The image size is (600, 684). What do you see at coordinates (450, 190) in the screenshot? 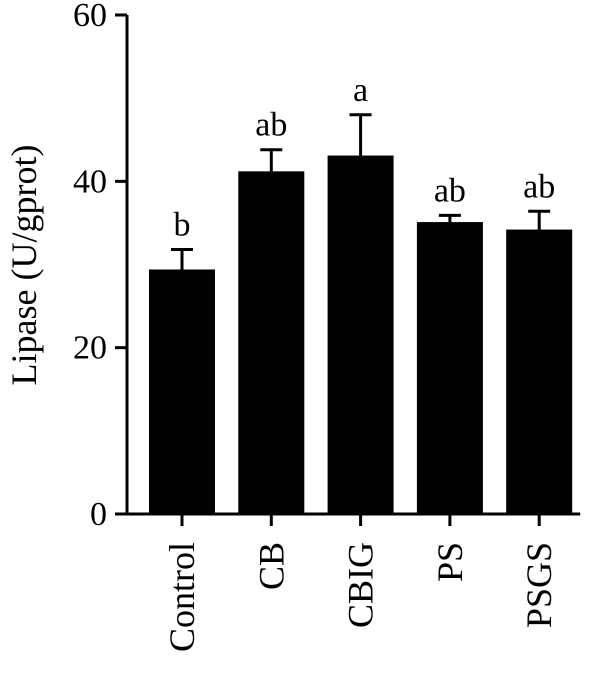
I see `significance-label-ps: ab` at bounding box center [450, 190].